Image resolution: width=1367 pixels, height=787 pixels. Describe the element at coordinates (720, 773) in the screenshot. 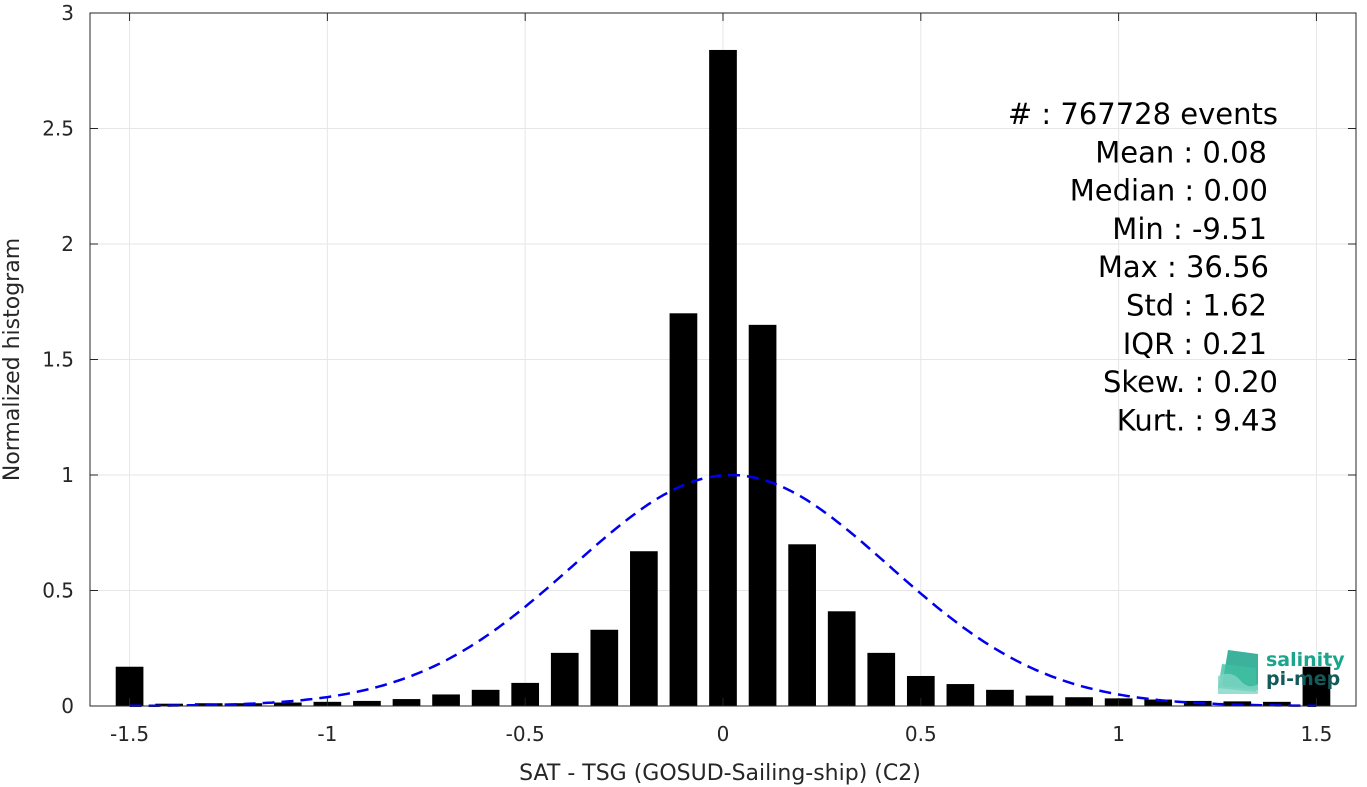

I see `x-axis-label: SAT - TSG (GOSUD-Sailing-ship) (C2)` at that location.